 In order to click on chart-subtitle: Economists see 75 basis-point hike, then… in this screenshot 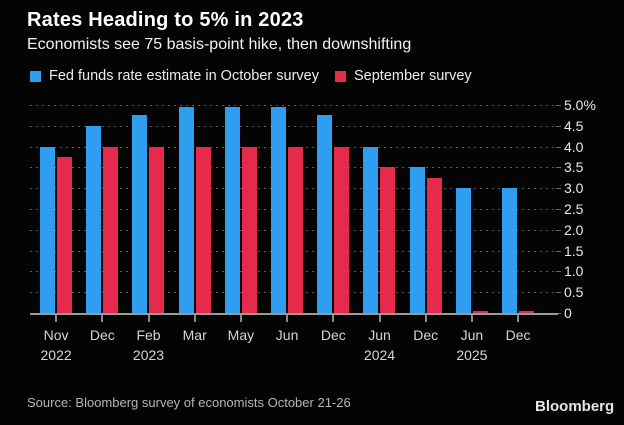, I will do `click(219, 44)`.